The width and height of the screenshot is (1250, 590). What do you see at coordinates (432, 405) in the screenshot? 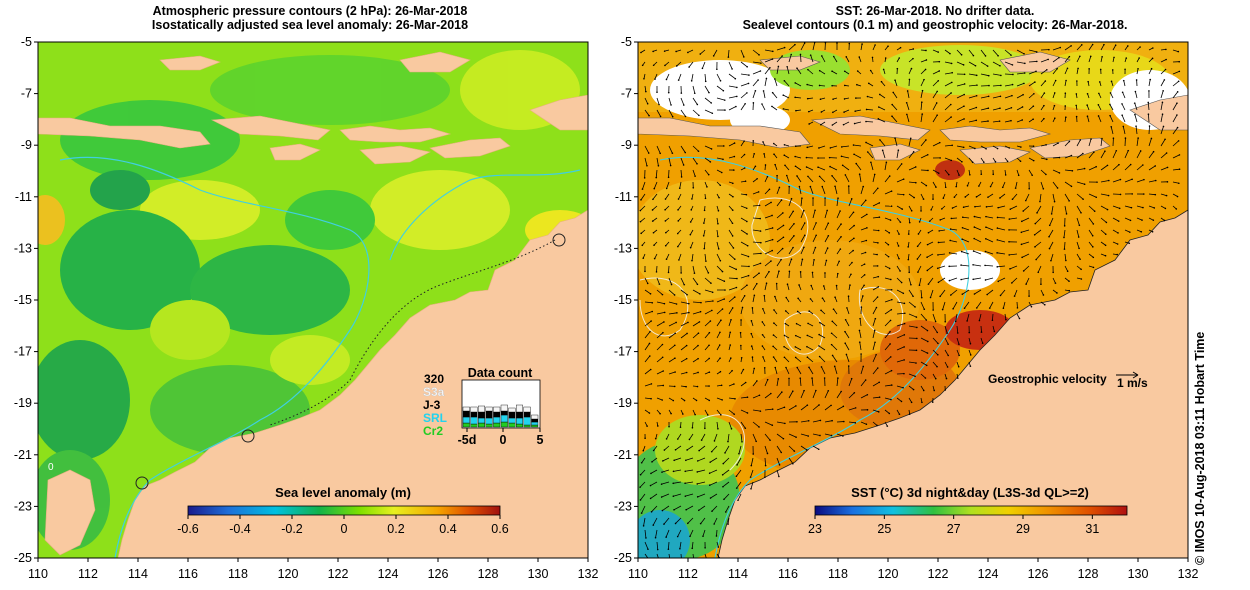
I see `satellite-label: J-3` at bounding box center [432, 405].